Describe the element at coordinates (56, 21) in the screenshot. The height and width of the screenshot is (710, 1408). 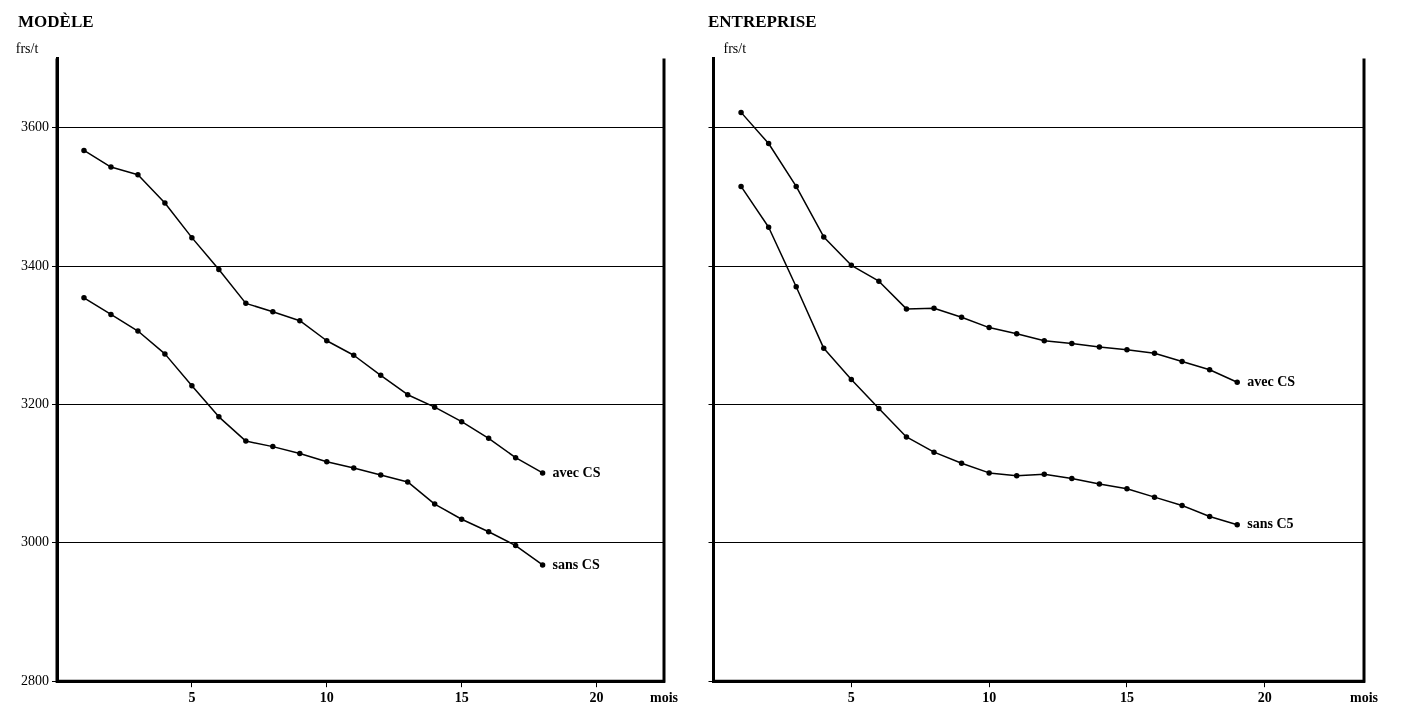
I see `chart-title: MODÈLE` at that location.